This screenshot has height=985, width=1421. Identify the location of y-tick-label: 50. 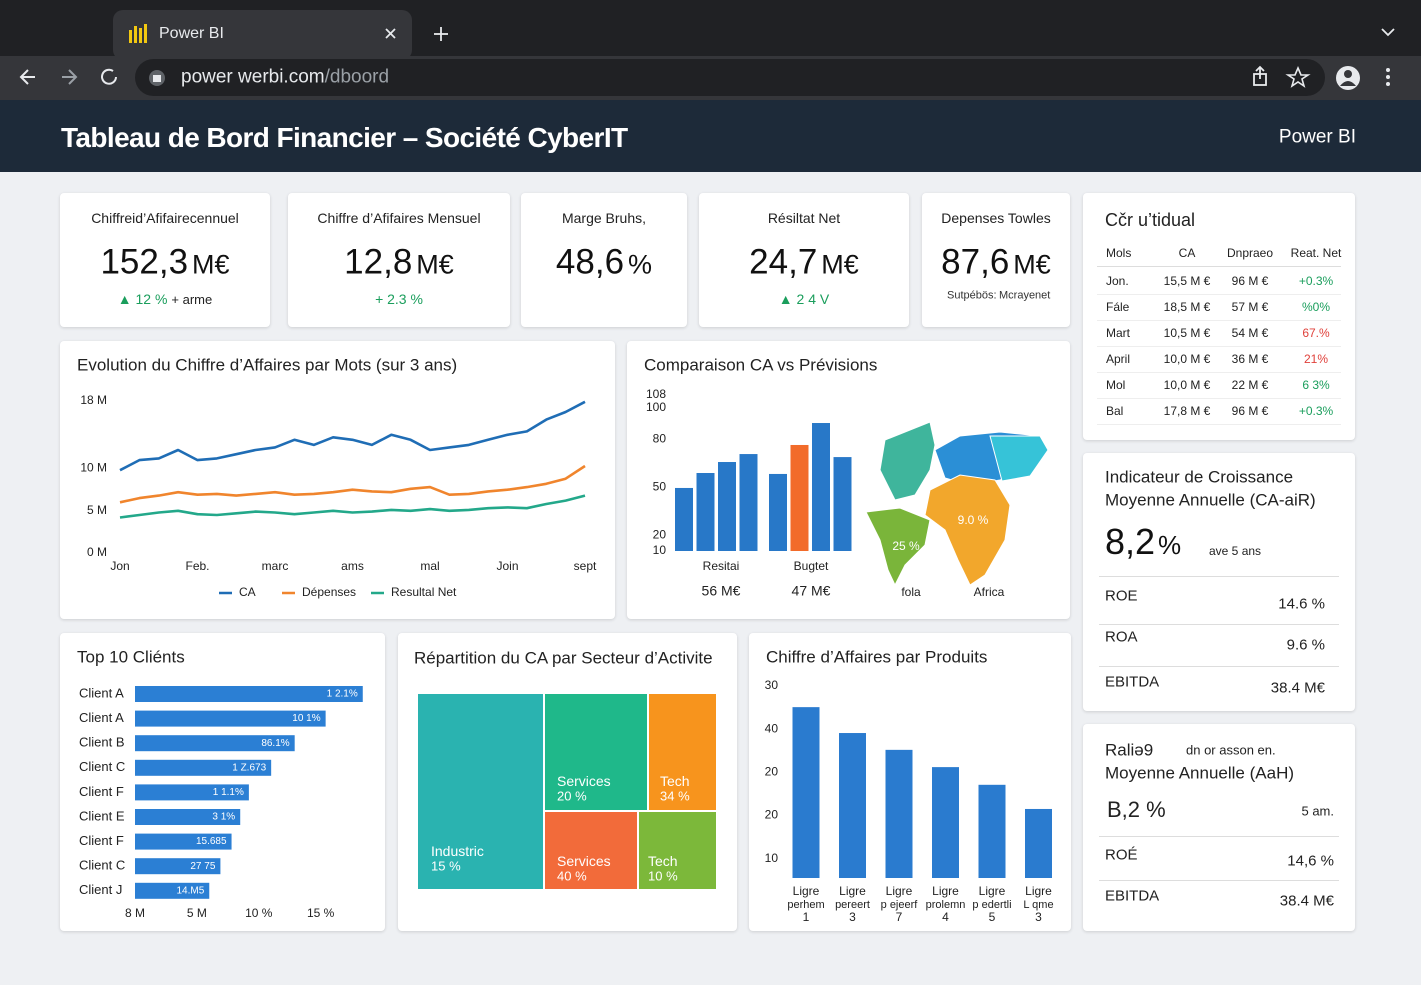
(660, 486).